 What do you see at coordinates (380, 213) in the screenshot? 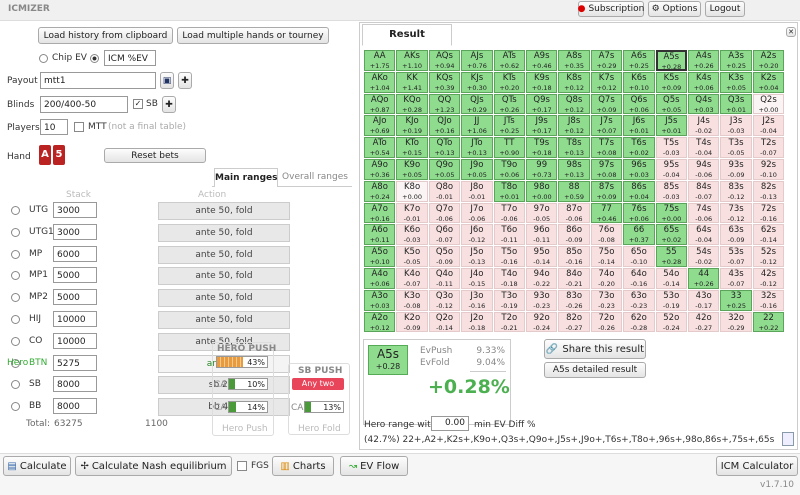
I see `hand-cell: A7o +0.16` at bounding box center [380, 213].